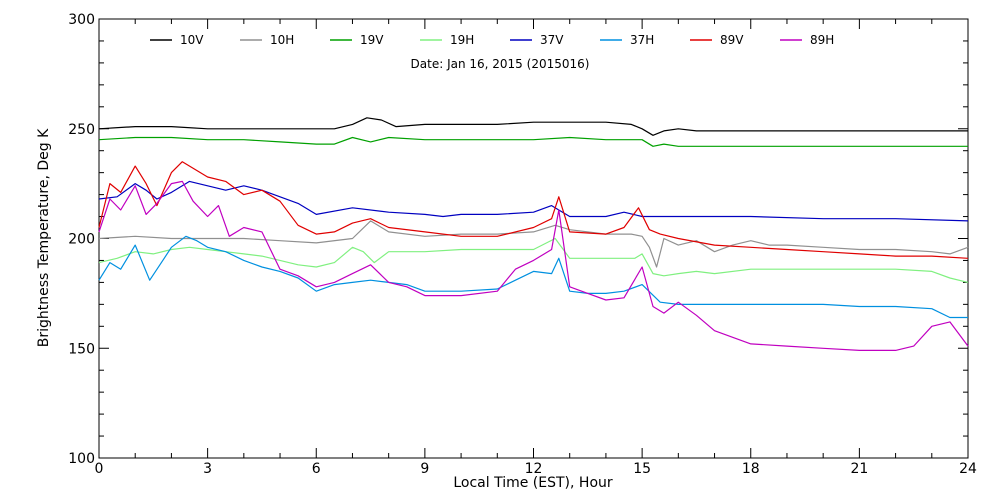  I want to click on series-line-37V, so click(533, 201).